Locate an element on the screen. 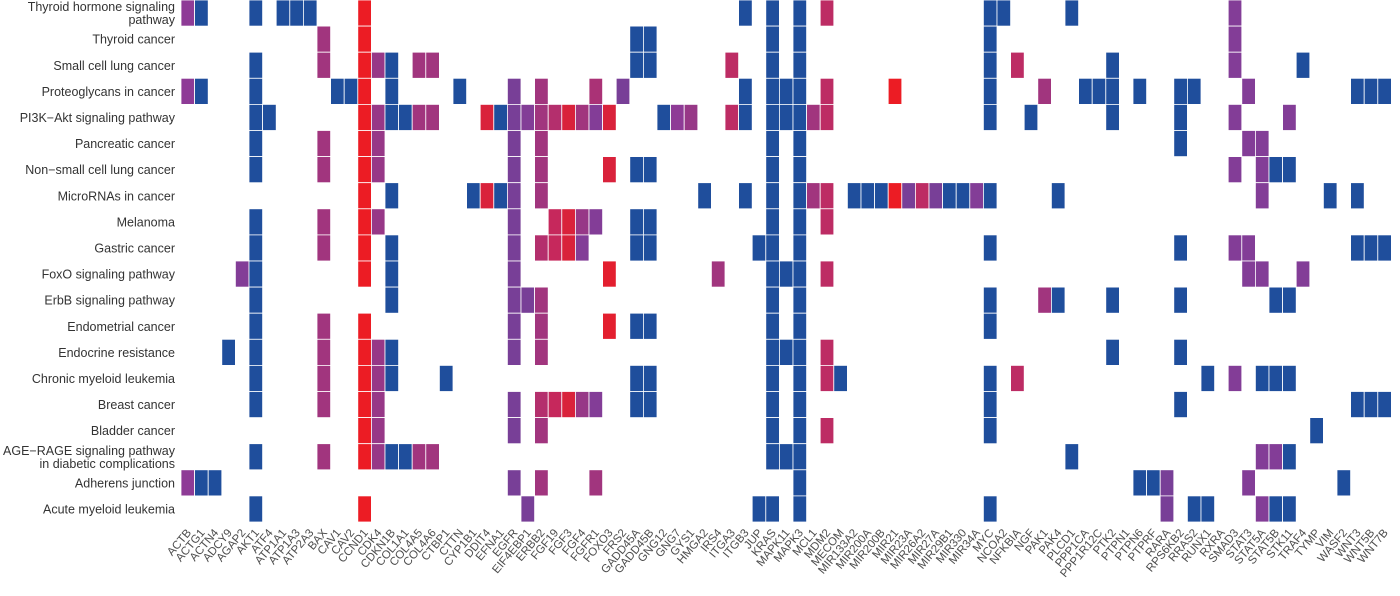 Image resolution: width=1400 pixels, height=596 pixels. row-label: Endocrine resistance is located at coordinates (116, 353).